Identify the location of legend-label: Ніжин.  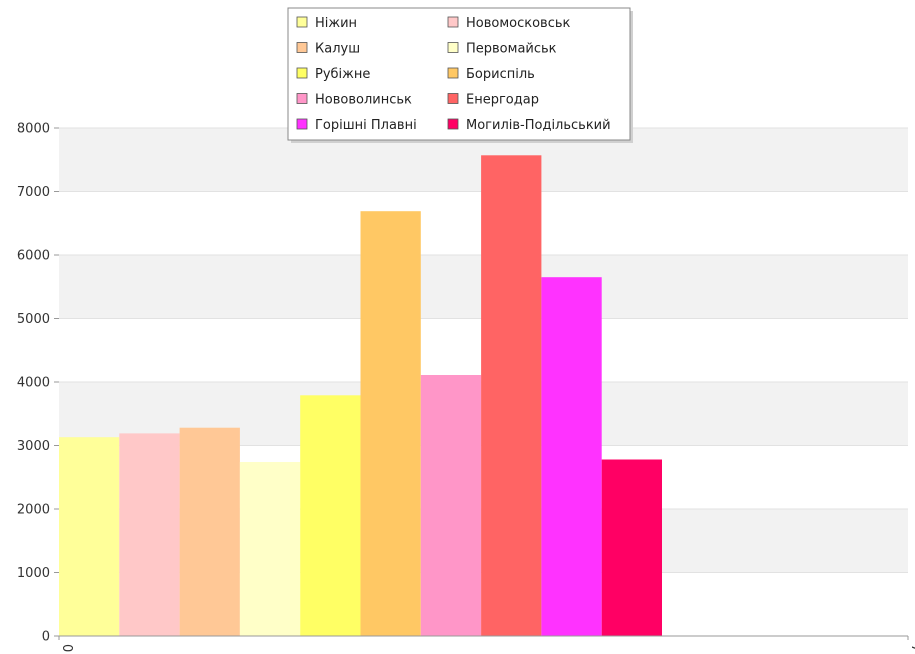
(336, 23).